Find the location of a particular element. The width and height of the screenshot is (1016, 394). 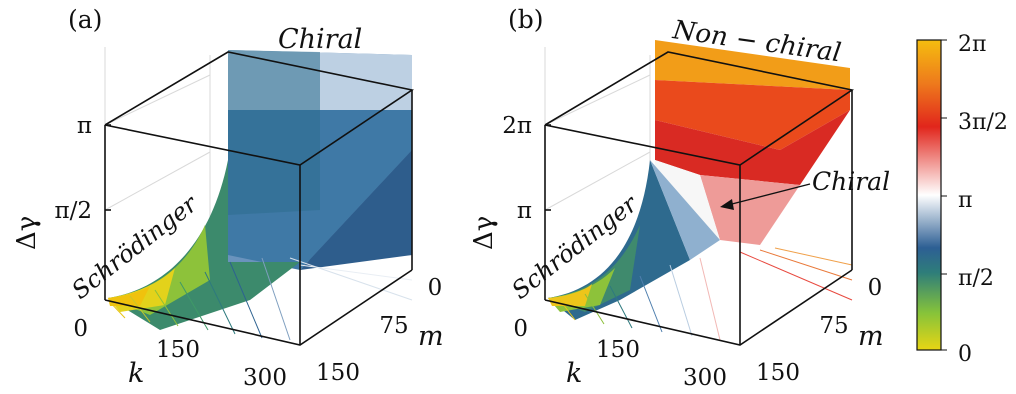

panel-b-x-ticks: 0 150 300 k is located at coordinates (620, 353).